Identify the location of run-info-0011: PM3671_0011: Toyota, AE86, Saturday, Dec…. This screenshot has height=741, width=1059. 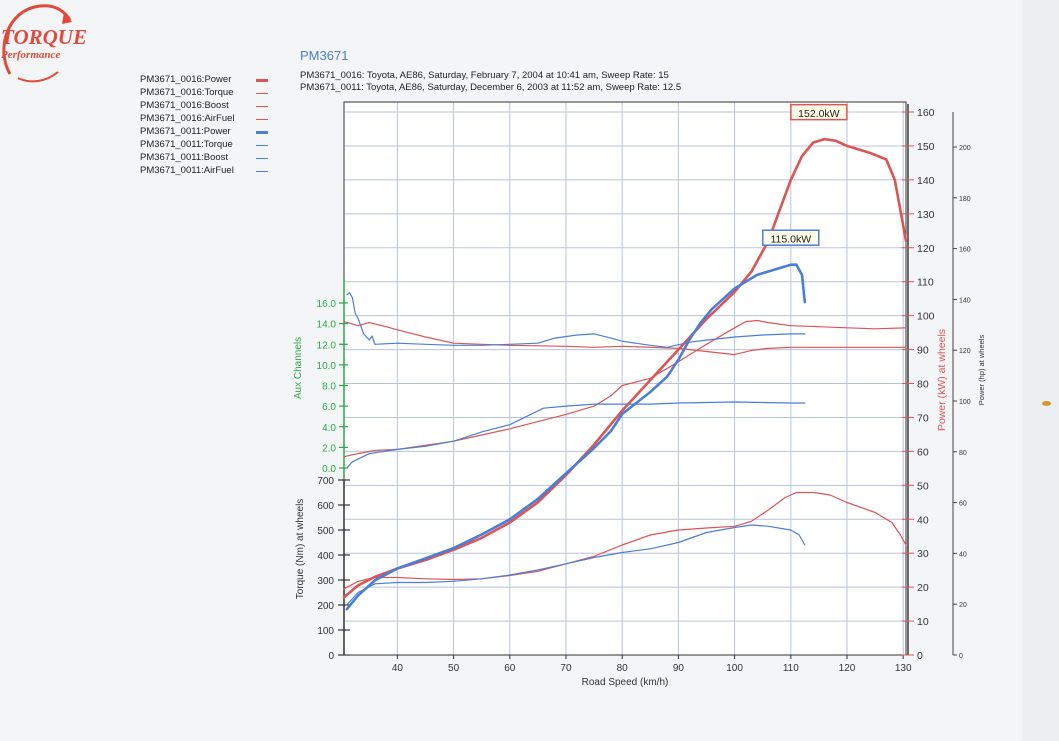
(491, 87).